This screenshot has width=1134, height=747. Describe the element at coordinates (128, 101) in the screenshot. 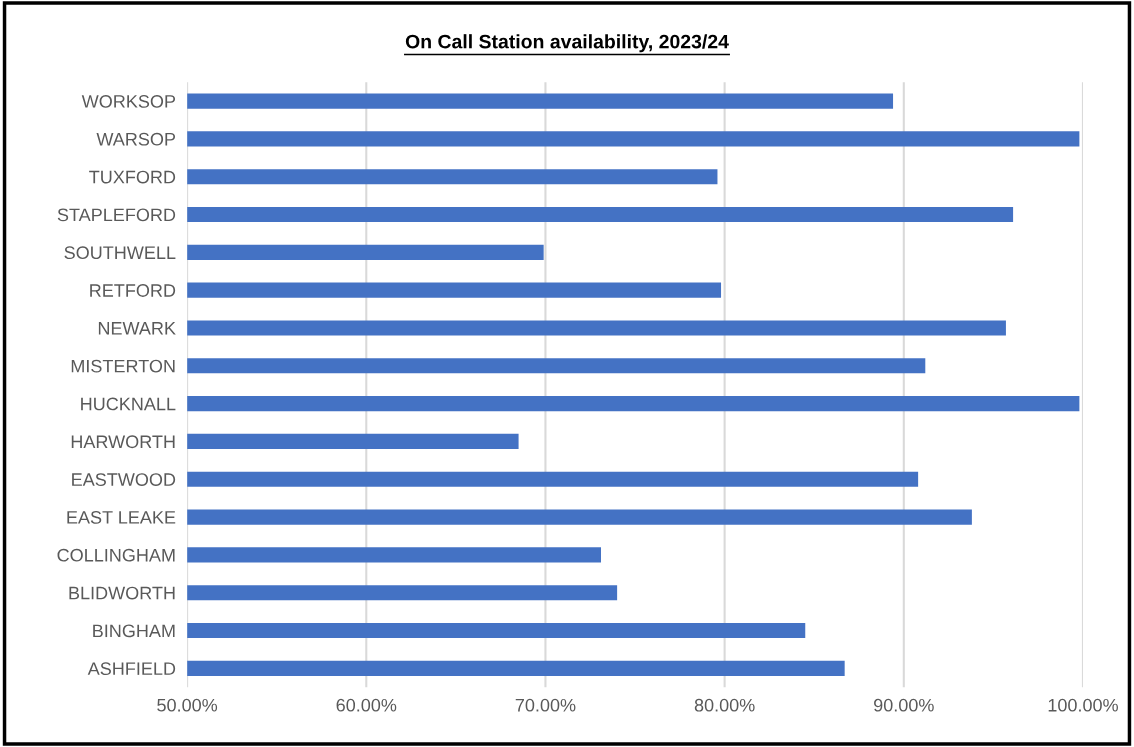

I see `y-tick-label: WORKSOP` at that location.